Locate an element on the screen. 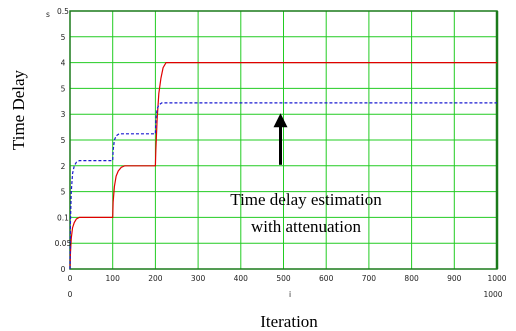 The height and width of the screenshot is (331, 516). x-tick-label: 400 is located at coordinates (241, 278).